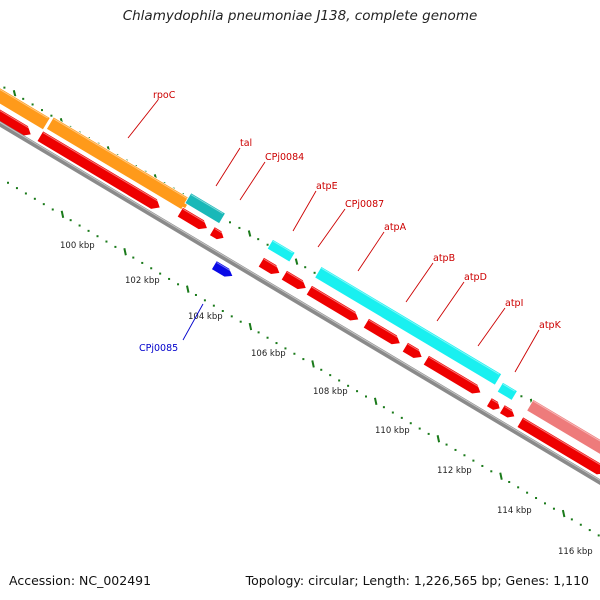 The height and width of the screenshot is (600, 600). What do you see at coordinates (268, 354) in the screenshot?
I see `scale-label: 106 kbp` at bounding box center [268, 354].